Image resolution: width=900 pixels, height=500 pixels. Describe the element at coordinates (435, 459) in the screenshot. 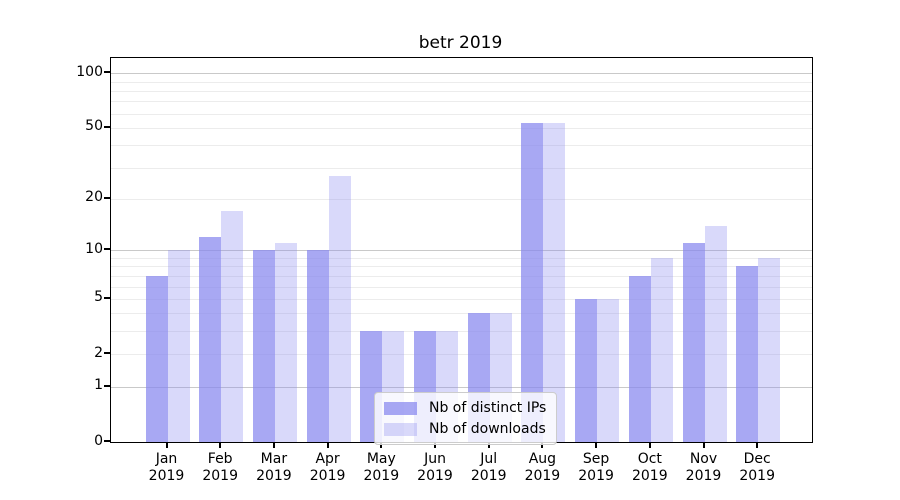

I see `x-tick-month: Jun` at that location.